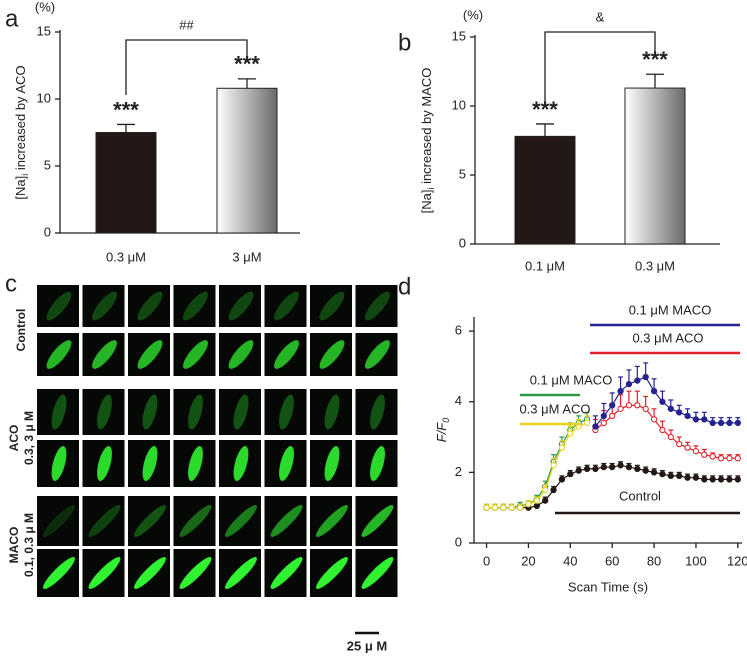 This screenshot has height=656, width=747. Describe the element at coordinates (640, 495) in the screenshot. I see `legend-label: Control` at that location.